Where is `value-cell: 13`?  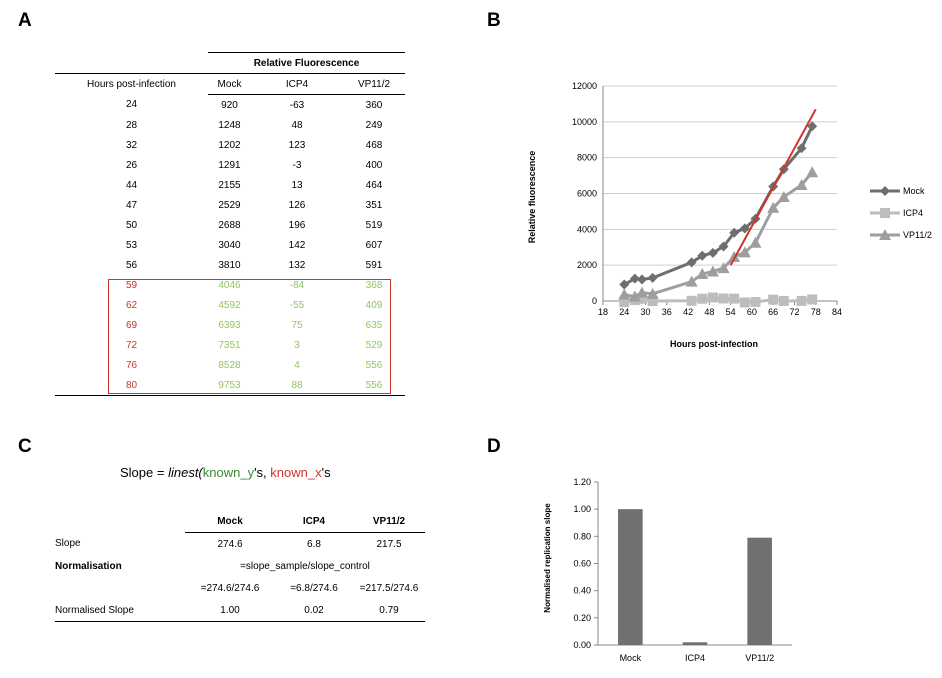 value-cell: 13 is located at coordinates (297, 185).